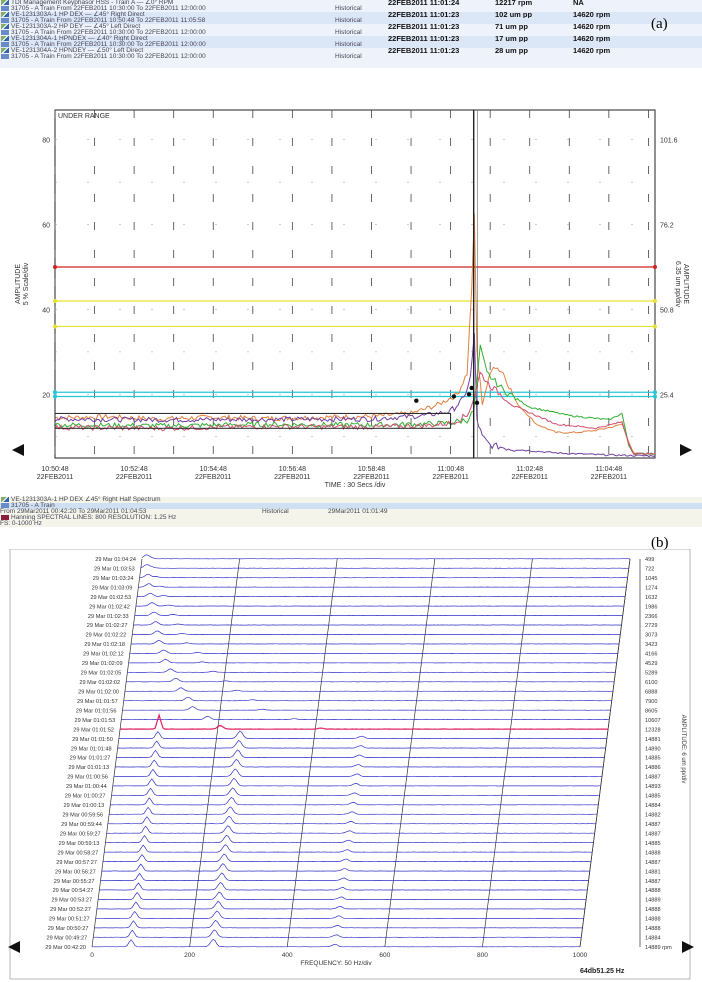 The width and height of the screenshot is (702, 982). Describe the element at coordinates (46, 310) in the screenshot. I see `y-tick-label: 40` at that location.